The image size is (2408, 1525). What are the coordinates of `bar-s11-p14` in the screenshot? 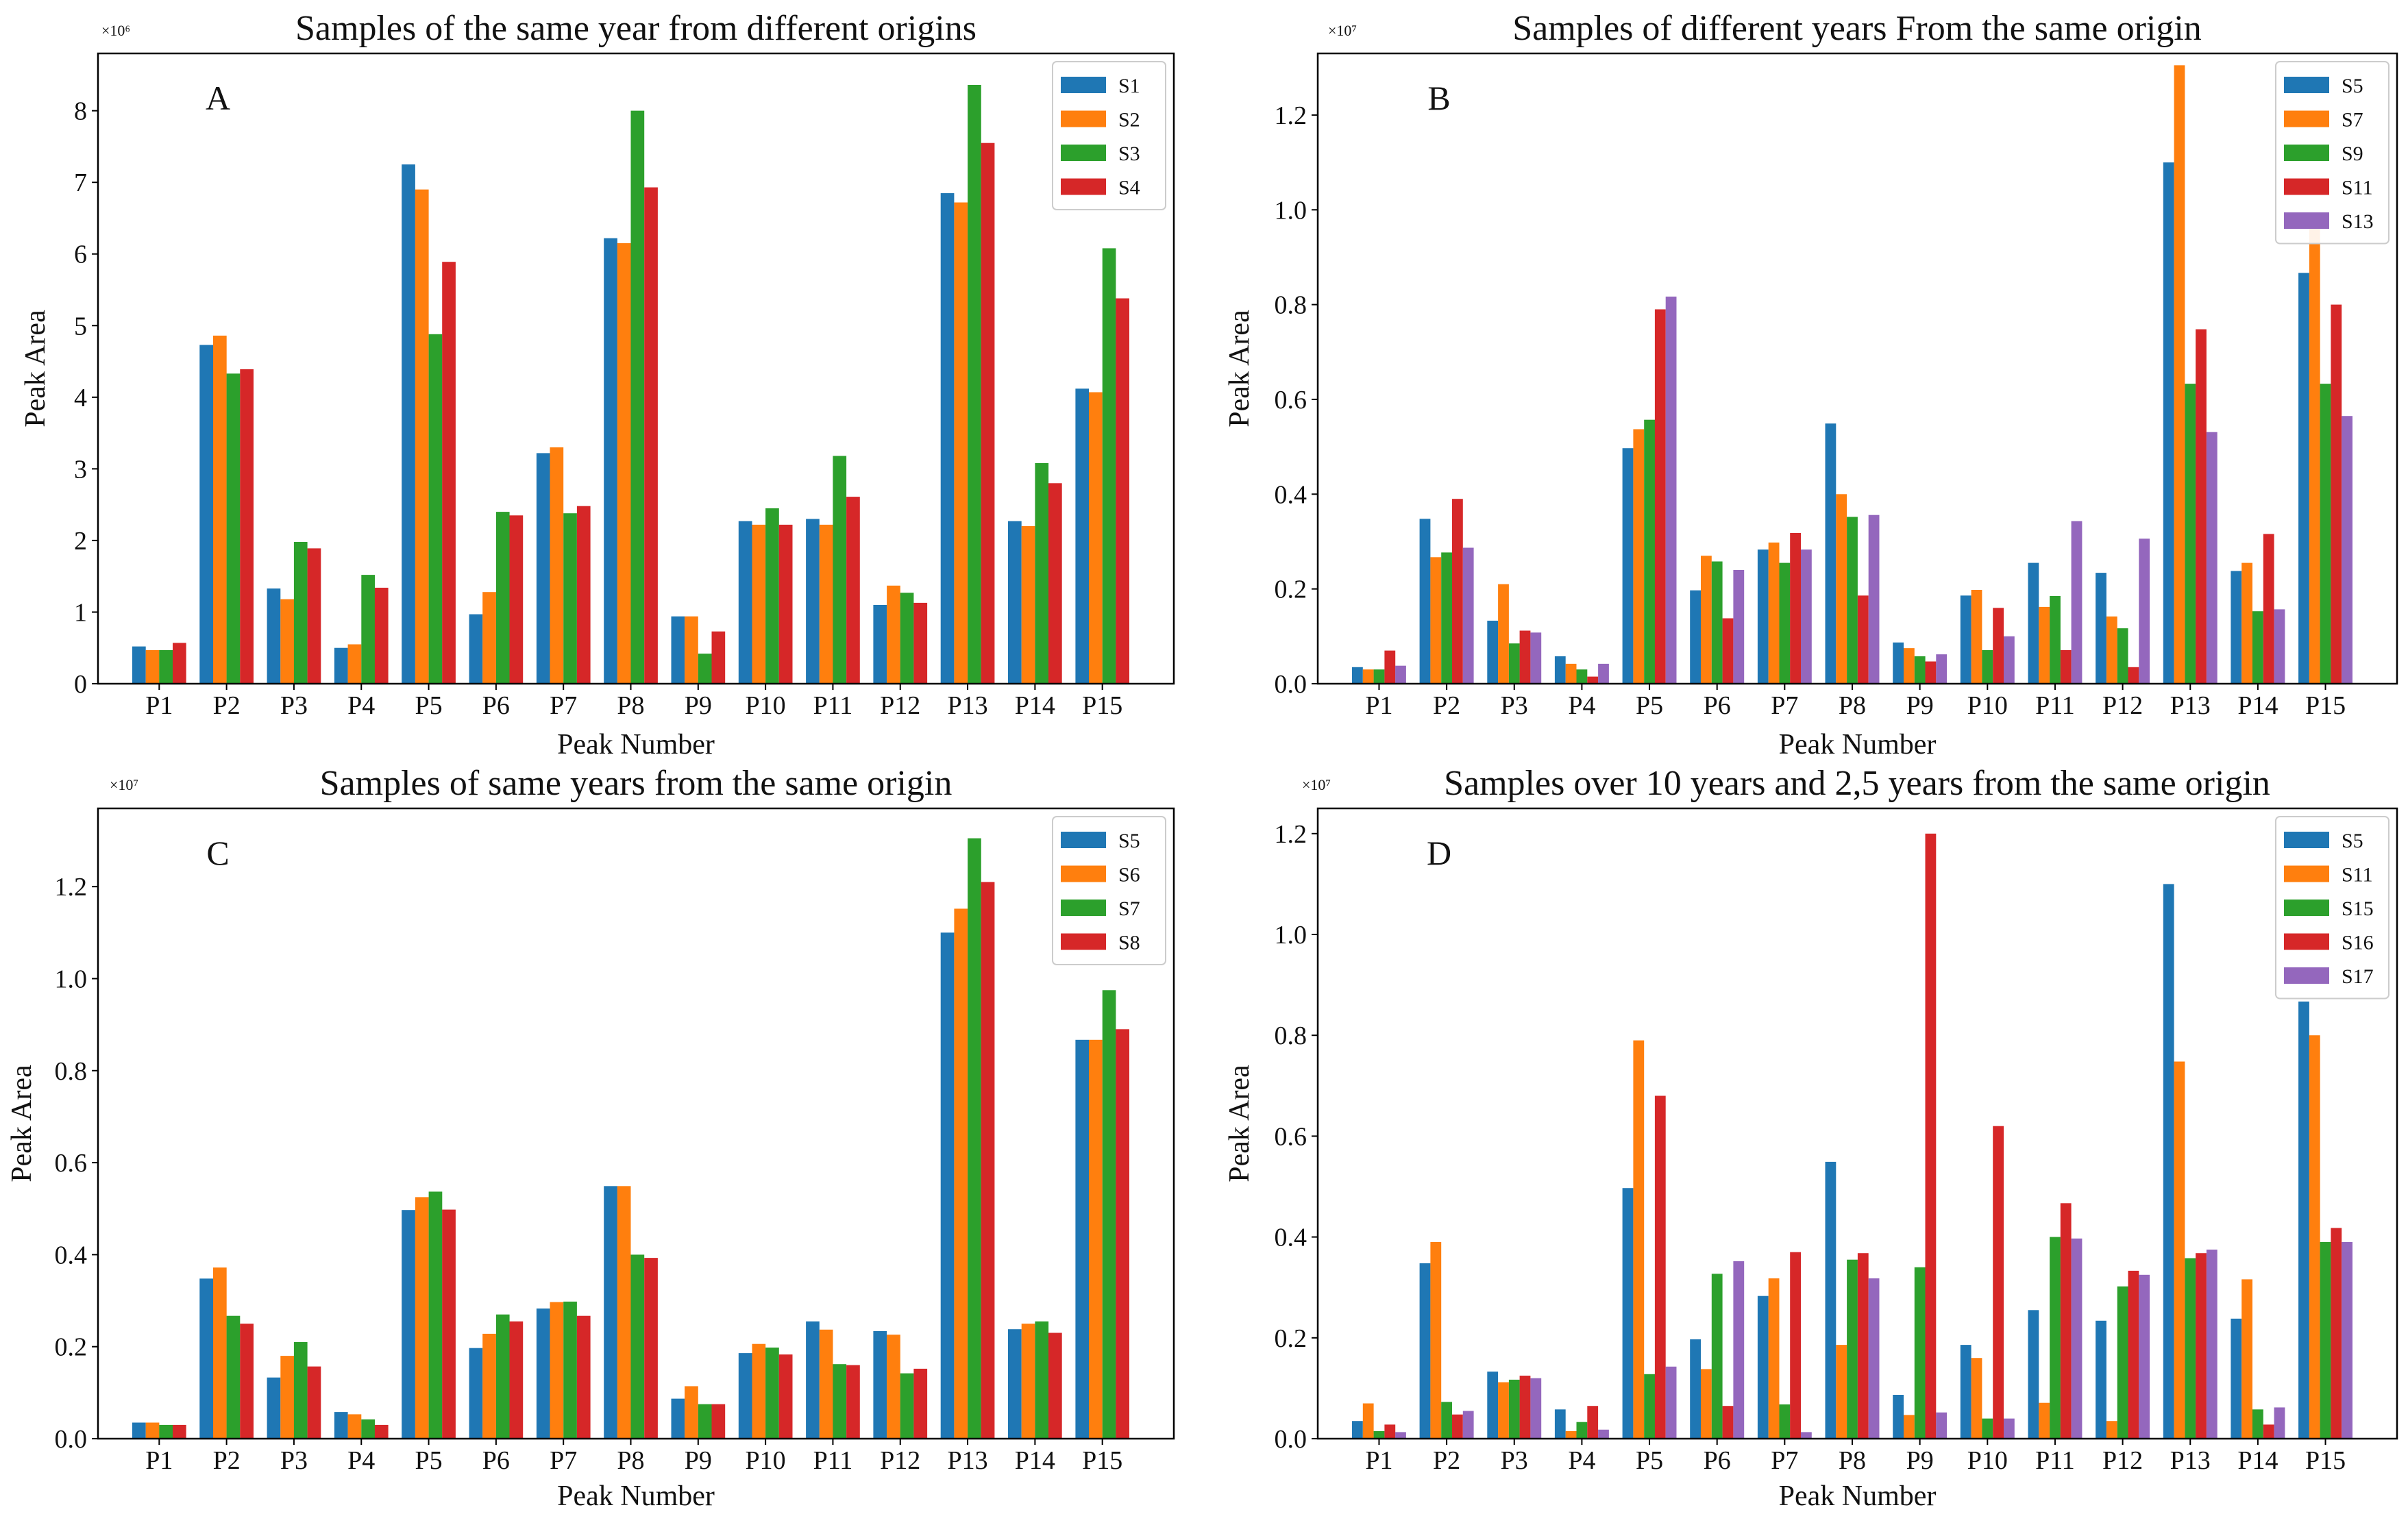 It's located at (2268, 609).